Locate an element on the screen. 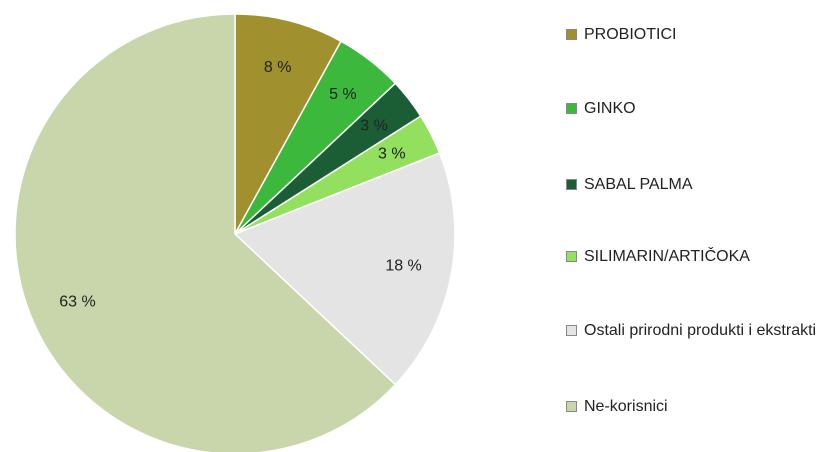 This screenshot has height=452, width=832. legend-item: Ostali prirodni produkti i ekstrakti is located at coordinates (697, 331).